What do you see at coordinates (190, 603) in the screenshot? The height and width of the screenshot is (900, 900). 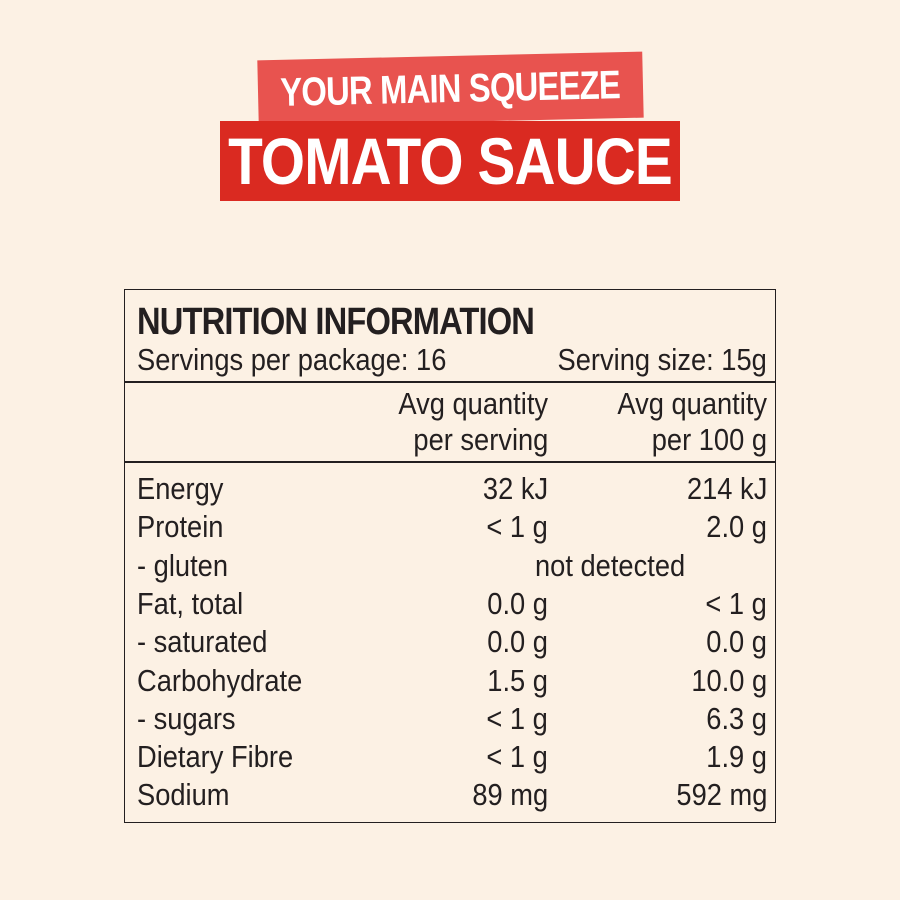 I see `row-label: Fat, total` at bounding box center [190, 603].